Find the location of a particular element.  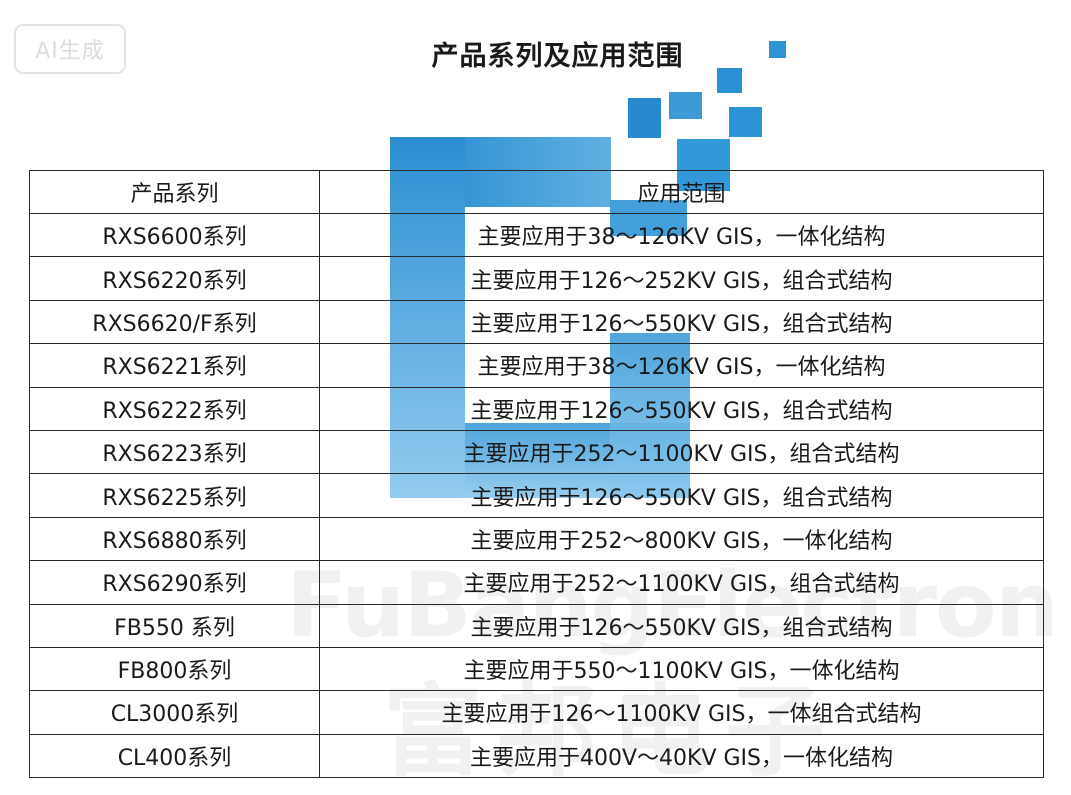

table-row: FB800系列 主要应用于550～1100KV GIS，一体化结构 is located at coordinates (536, 669).